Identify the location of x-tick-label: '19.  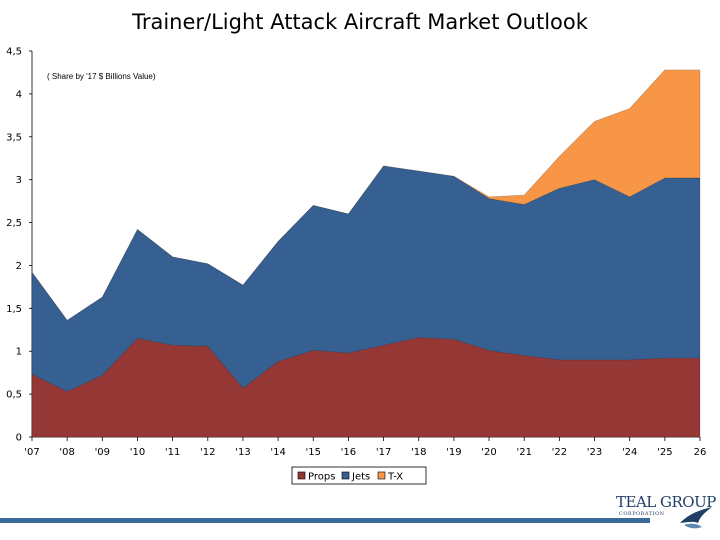
(453, 452).